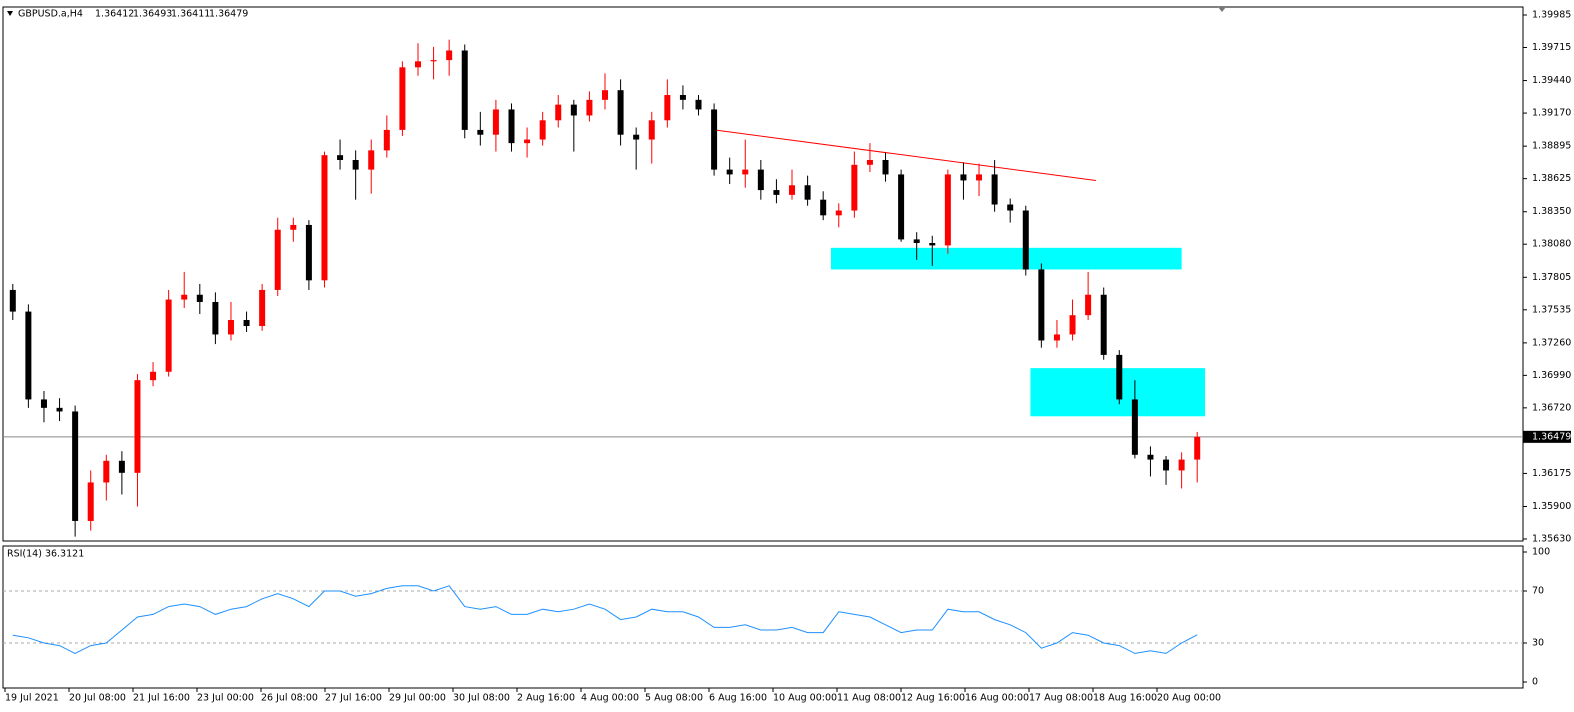  Describe the element at coordinates (1551, 473) in the screenshot. I see `y-tick-label: 1.36175` at that location.